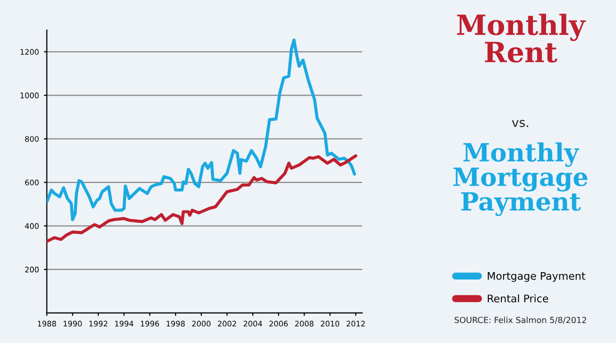 The width and height of the screenshot is (616, 343). What do you see at coordinates (521, 38) in the screenshot?
I see `text: Monthly Rent` at bounding box center [521, 38].